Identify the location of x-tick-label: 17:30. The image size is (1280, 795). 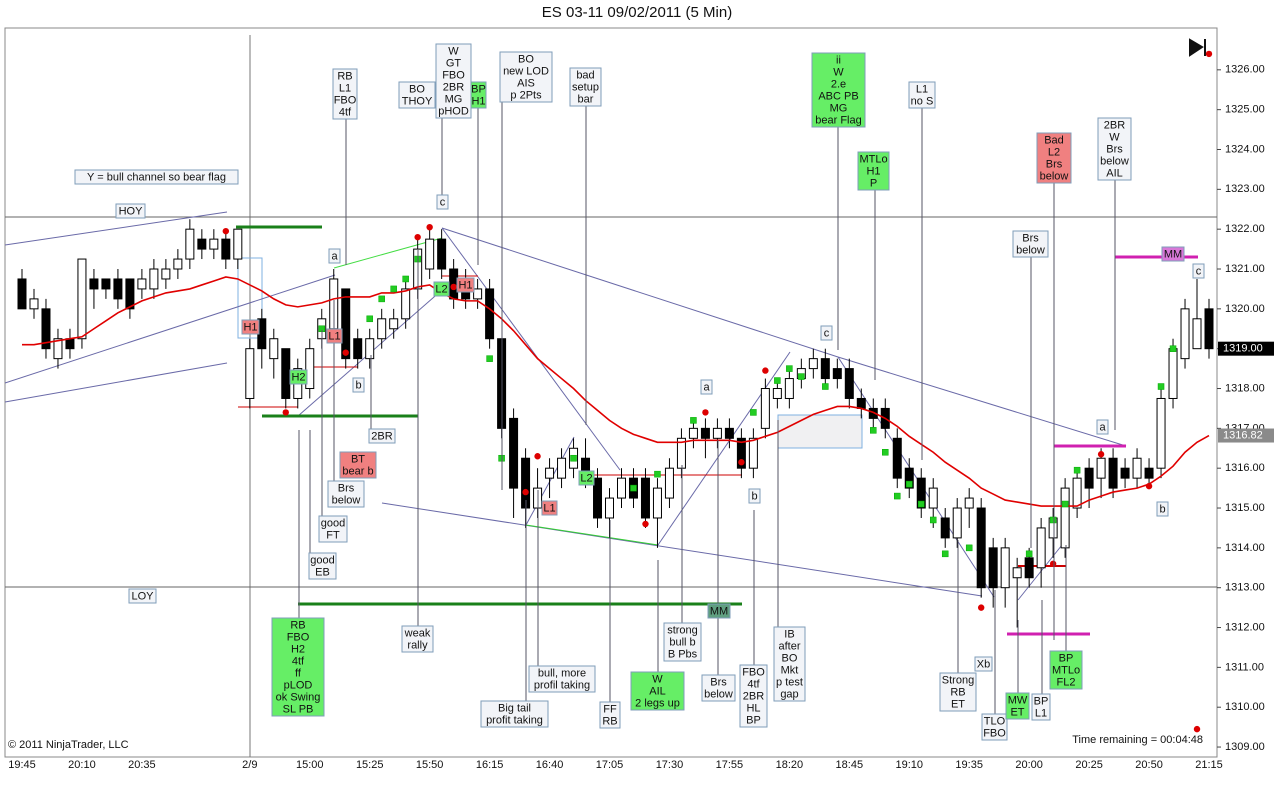
(670, 765).